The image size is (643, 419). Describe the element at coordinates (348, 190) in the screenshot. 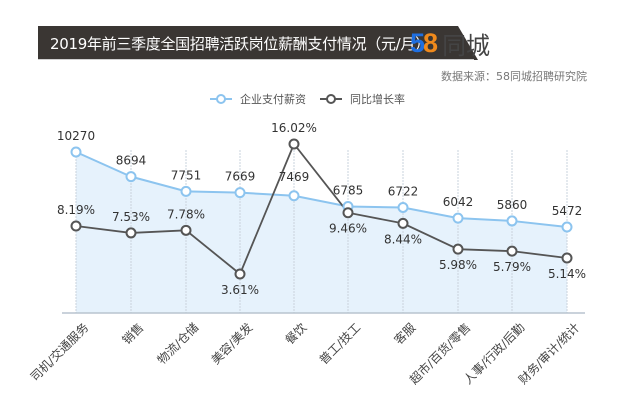

I see `salary-value-label: 6785` at that location.